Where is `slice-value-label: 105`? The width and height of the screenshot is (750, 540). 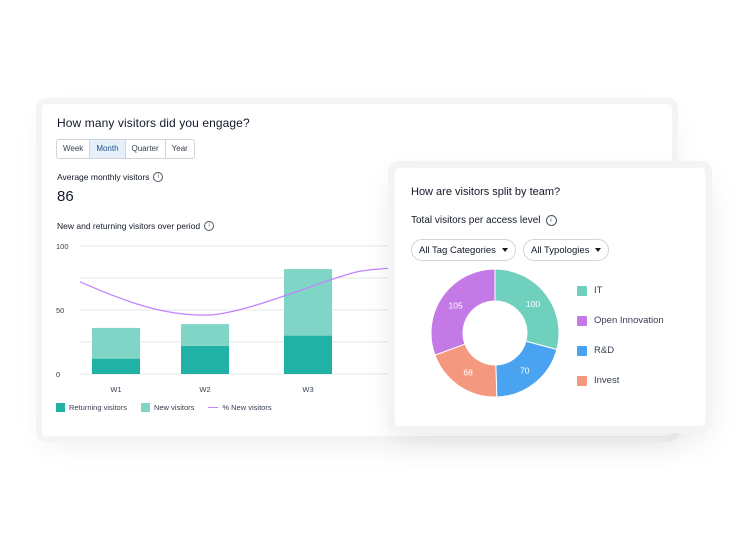 slice-value-label: 105 is located at coordinates (456, 306).